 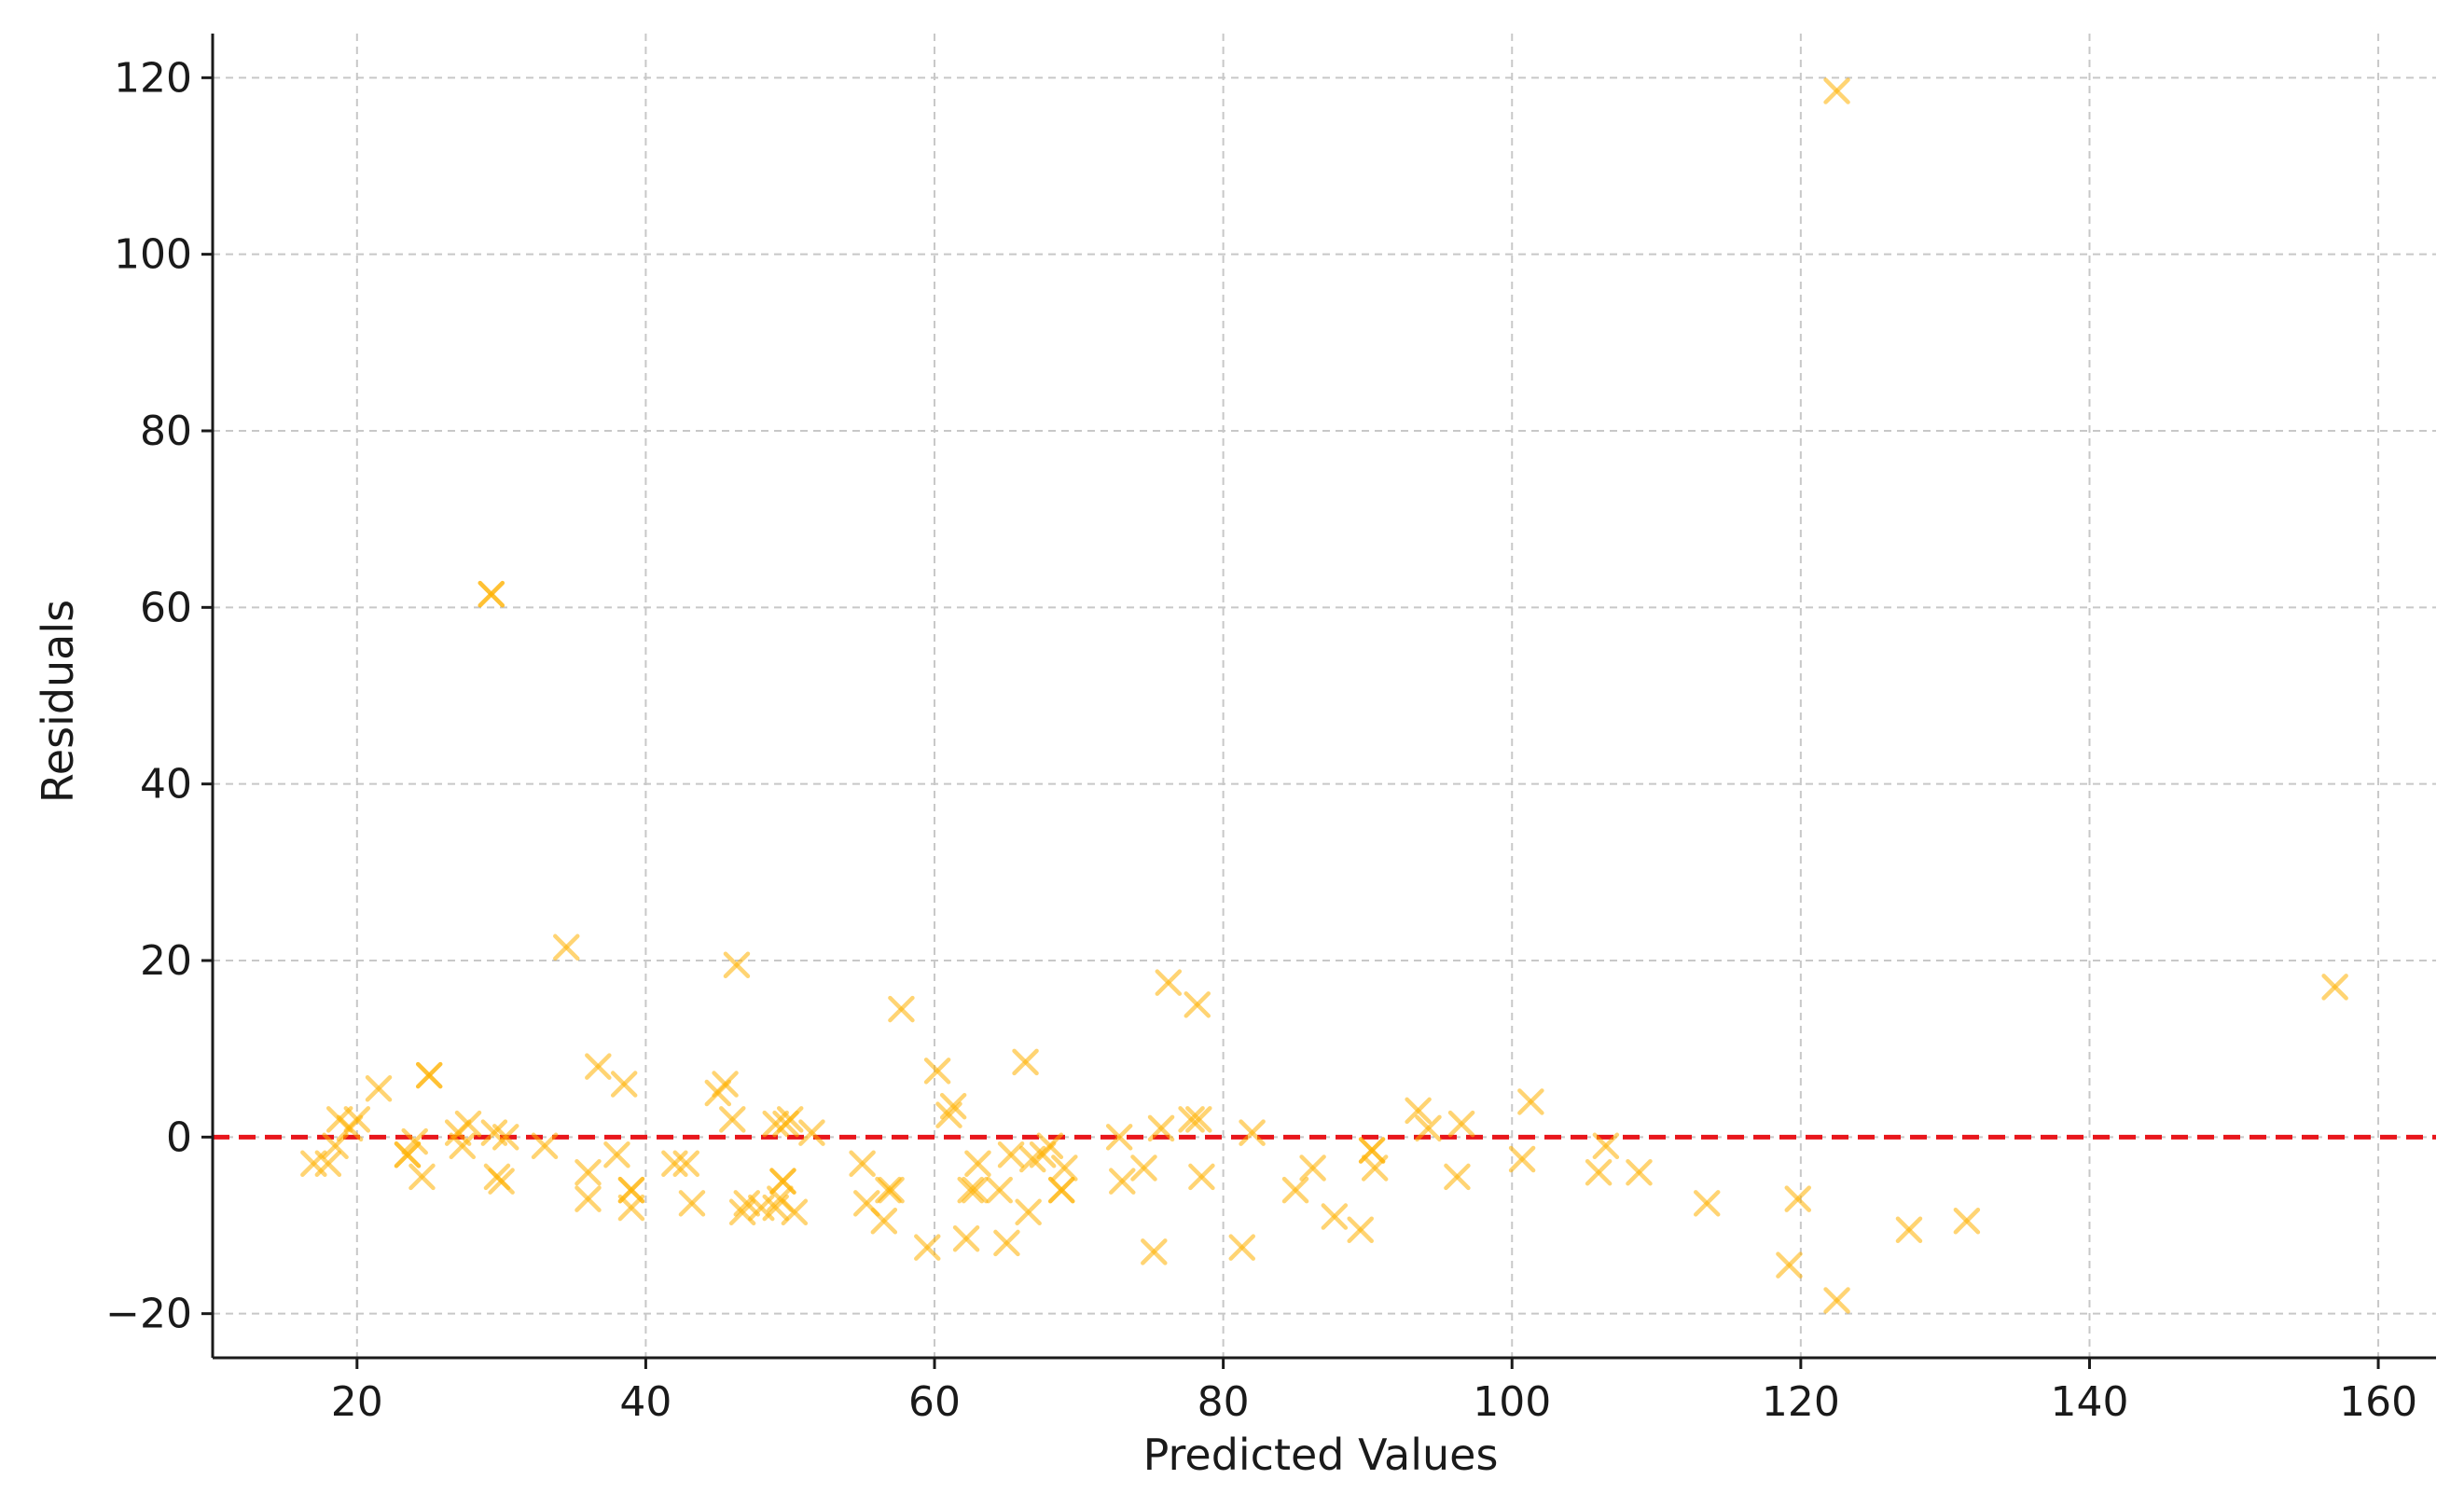 What do you see at coordinates (179, 1137) in the screenshot?
I see `y-tick-label: 0` at bounding box center [179, 1137].